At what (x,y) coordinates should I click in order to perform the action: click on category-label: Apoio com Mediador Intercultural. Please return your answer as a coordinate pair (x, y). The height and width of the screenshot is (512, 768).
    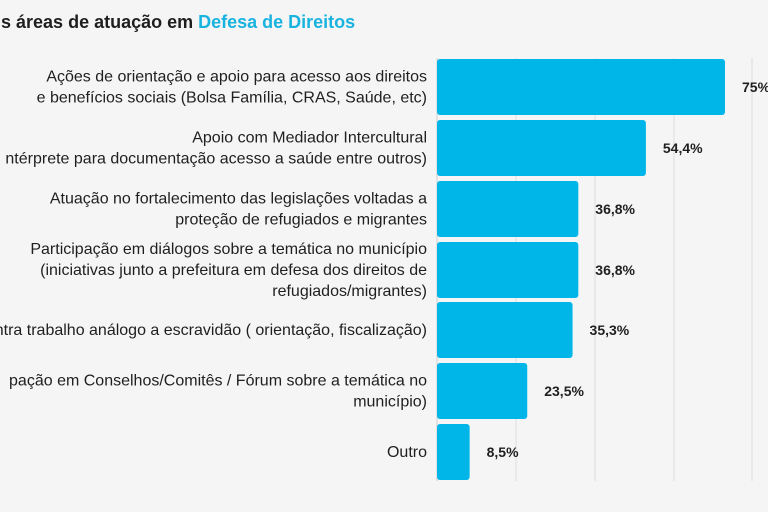
    Looking at the image, I should click on (309, 138).